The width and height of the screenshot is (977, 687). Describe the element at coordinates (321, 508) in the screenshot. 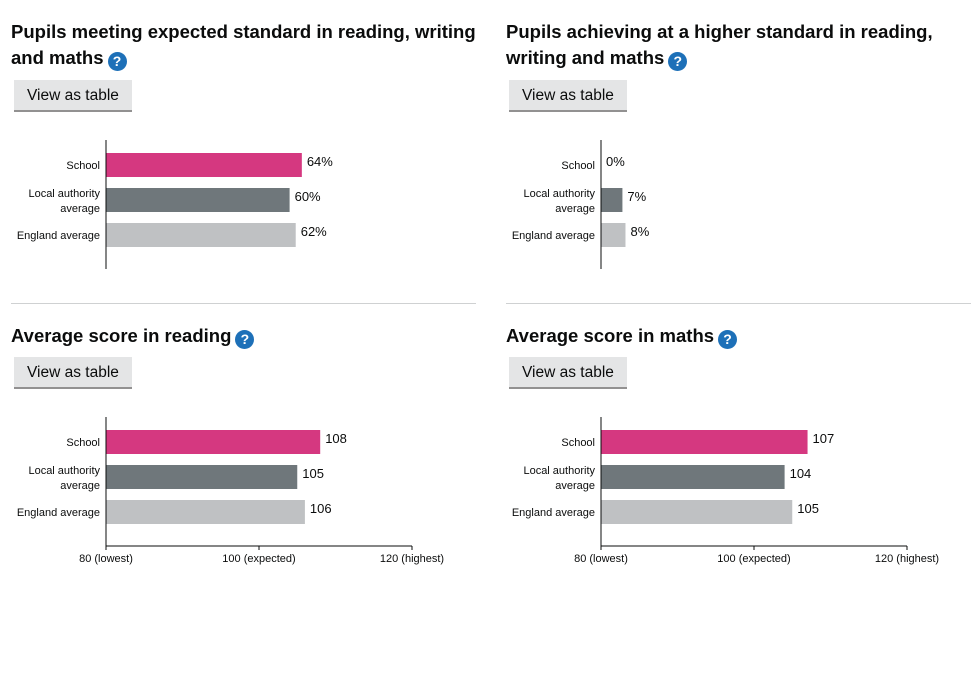

I see `value-label: 106` at that location.